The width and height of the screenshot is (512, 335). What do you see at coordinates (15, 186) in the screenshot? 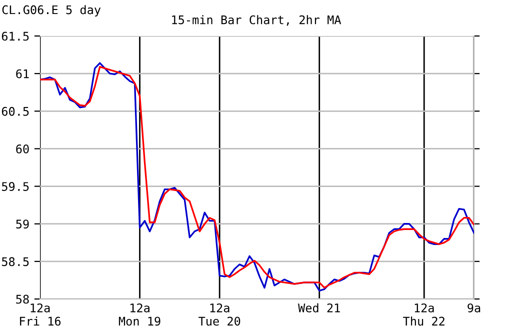
I see `y-tick-label: 59.5` at bounding box center [15, 186].